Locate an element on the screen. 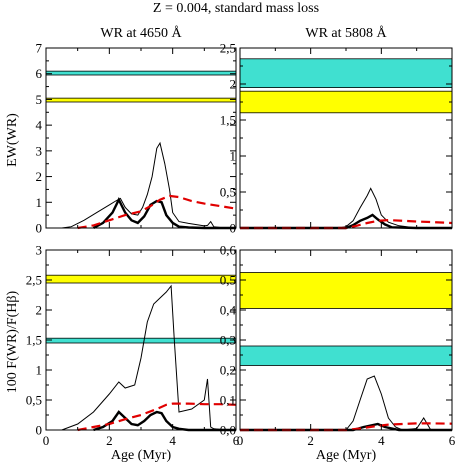  y-tick-label: 7 is located at coordinates (39, 48).